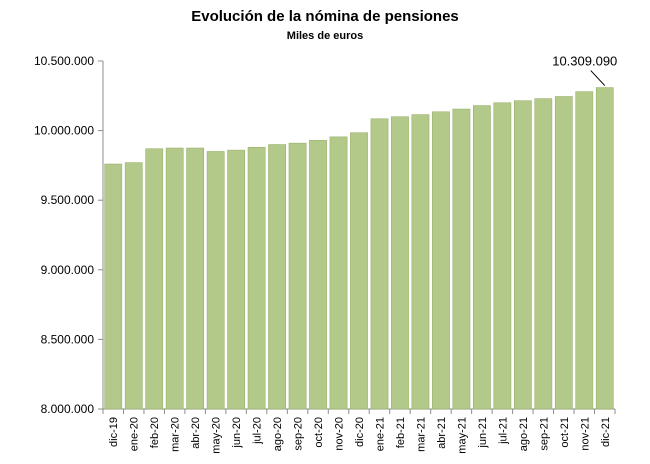  Describe the element at coordinates (155, 432) in the screenshot. I see `x-tick-label: feb-20` at that location.